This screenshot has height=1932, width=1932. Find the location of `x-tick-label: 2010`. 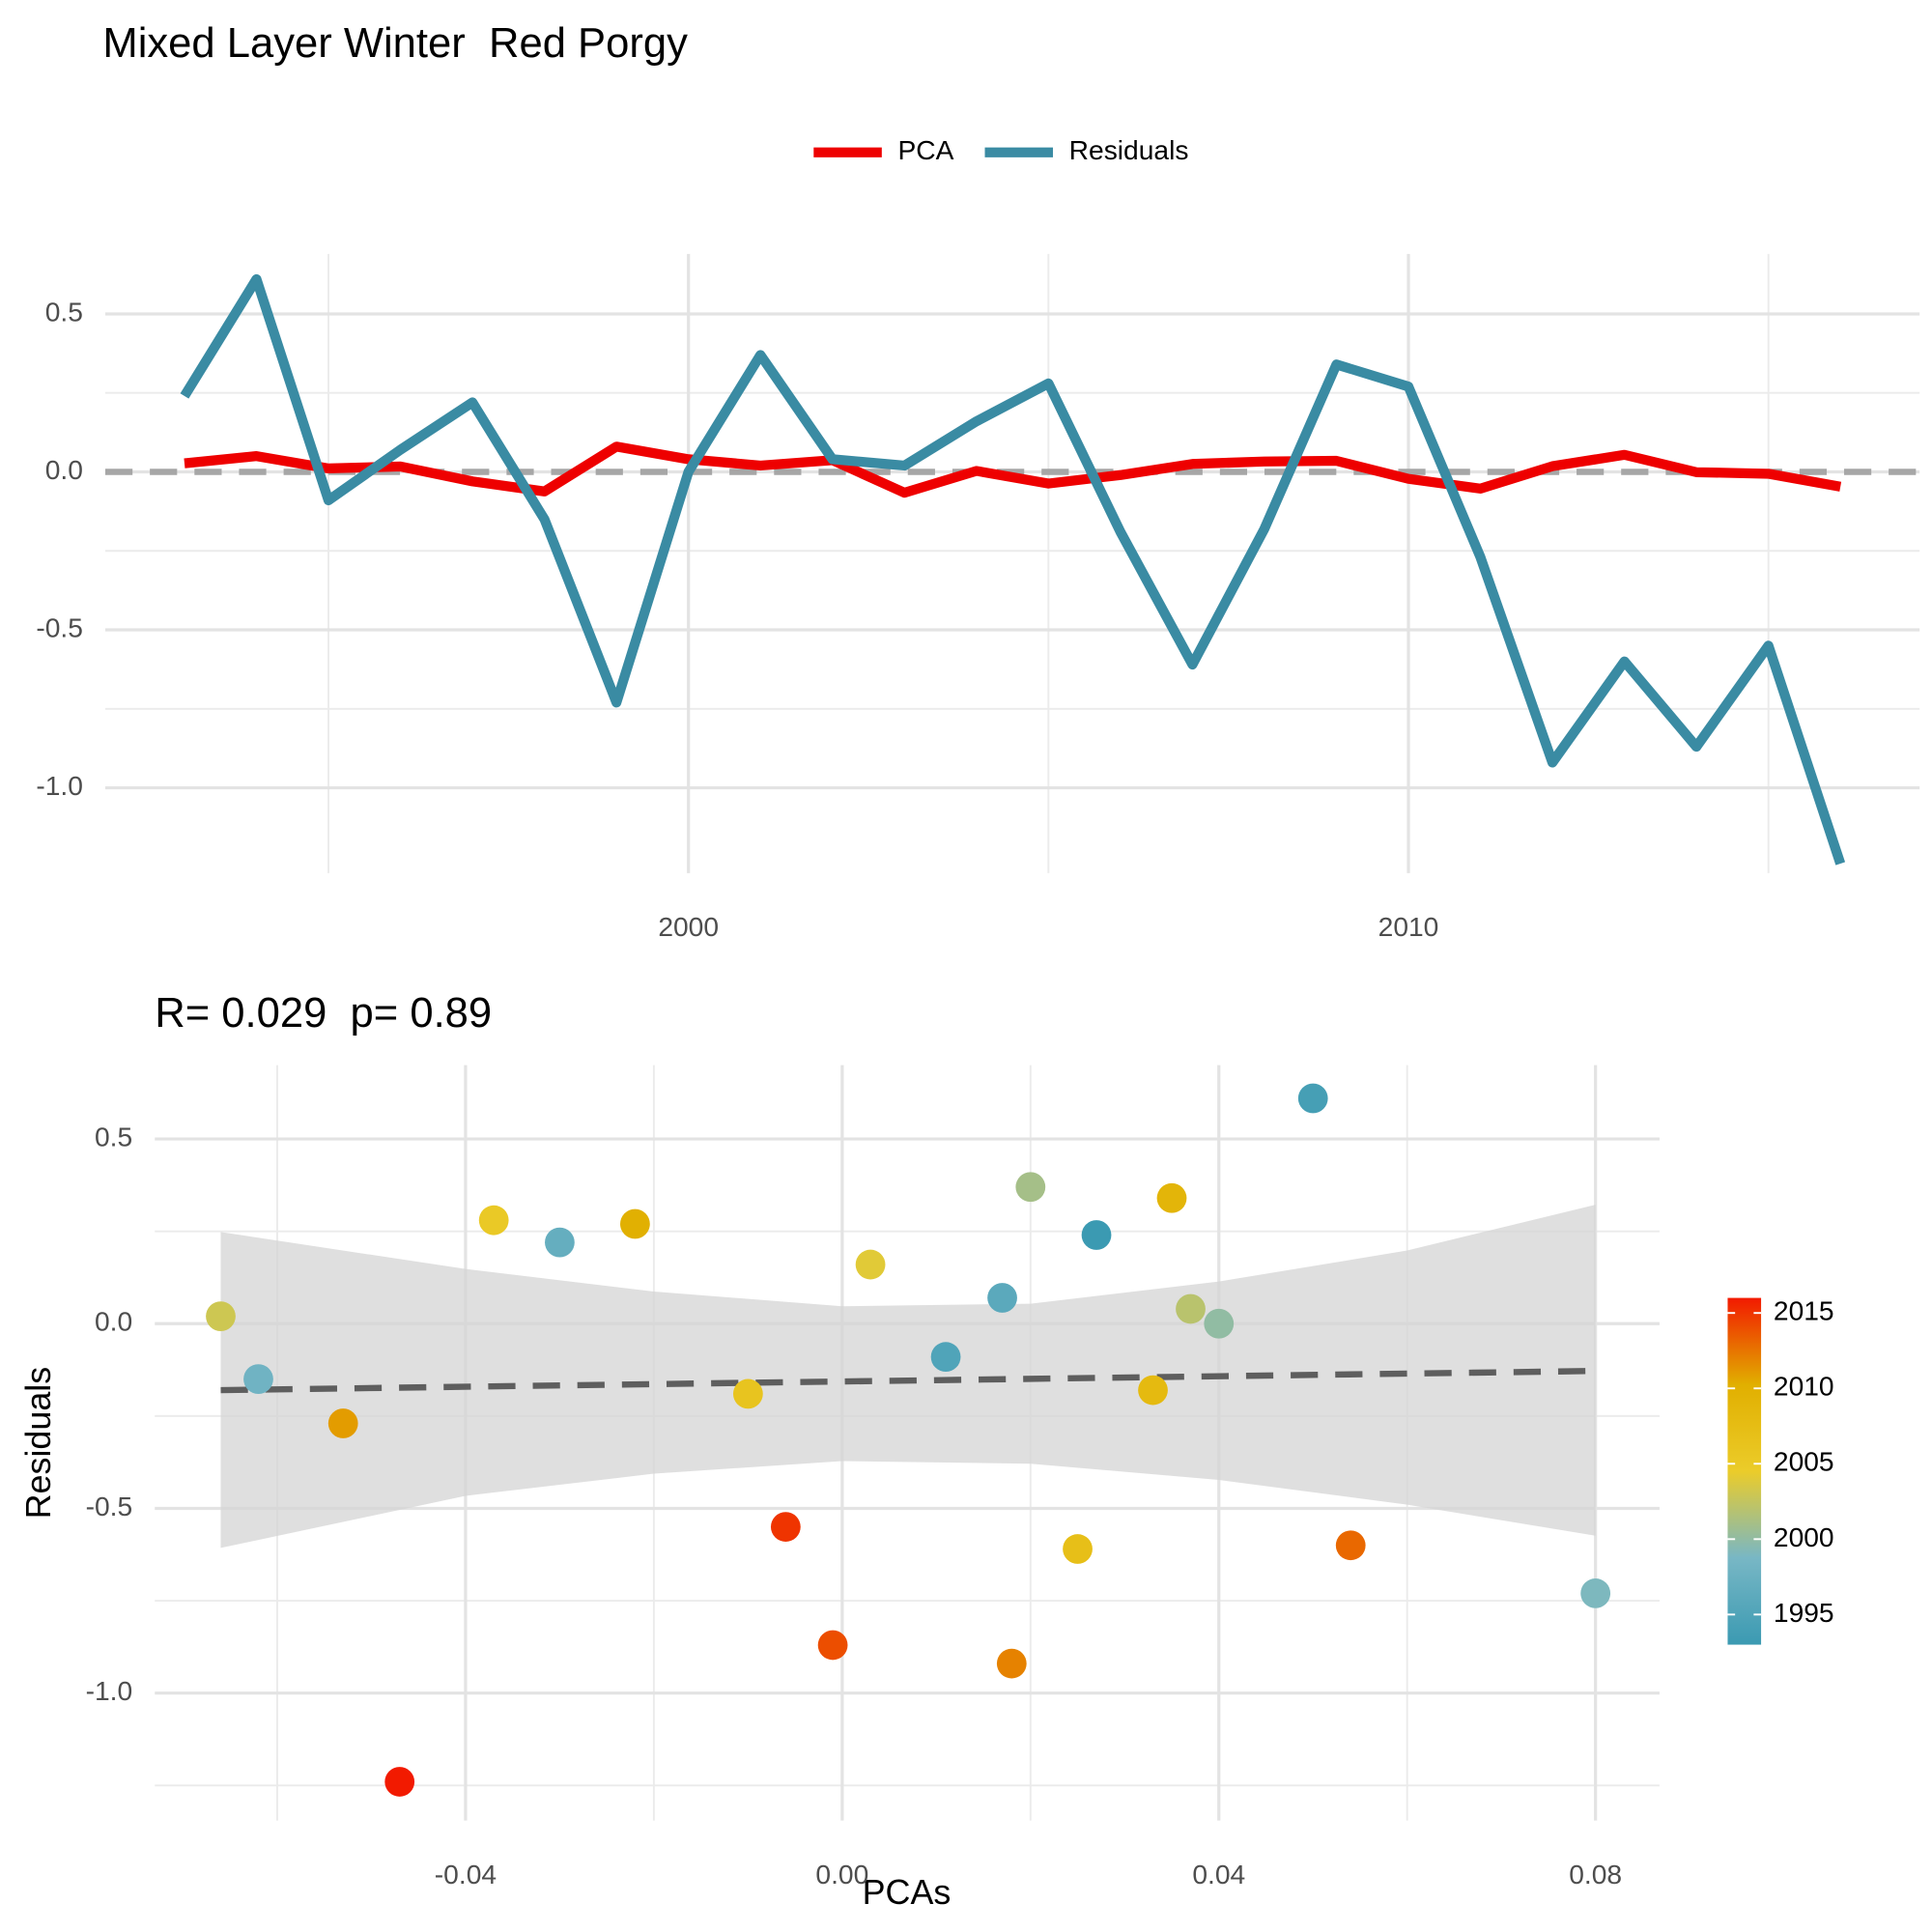

x-tick-label: 2010 is located at coordinates (1408, 926).